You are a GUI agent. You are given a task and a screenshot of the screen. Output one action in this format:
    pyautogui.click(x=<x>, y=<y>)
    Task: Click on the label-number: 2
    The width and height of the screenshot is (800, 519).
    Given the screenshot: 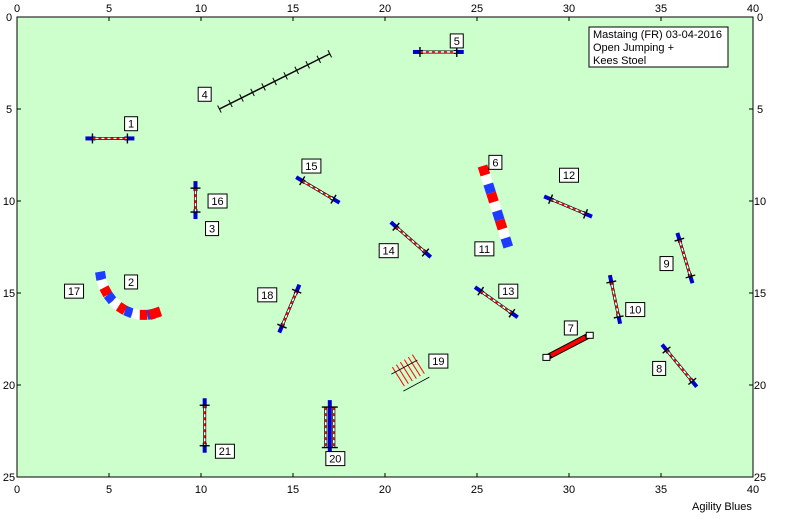 What is the action you would take?
    pyautogui.click(x=131, y=283)
    